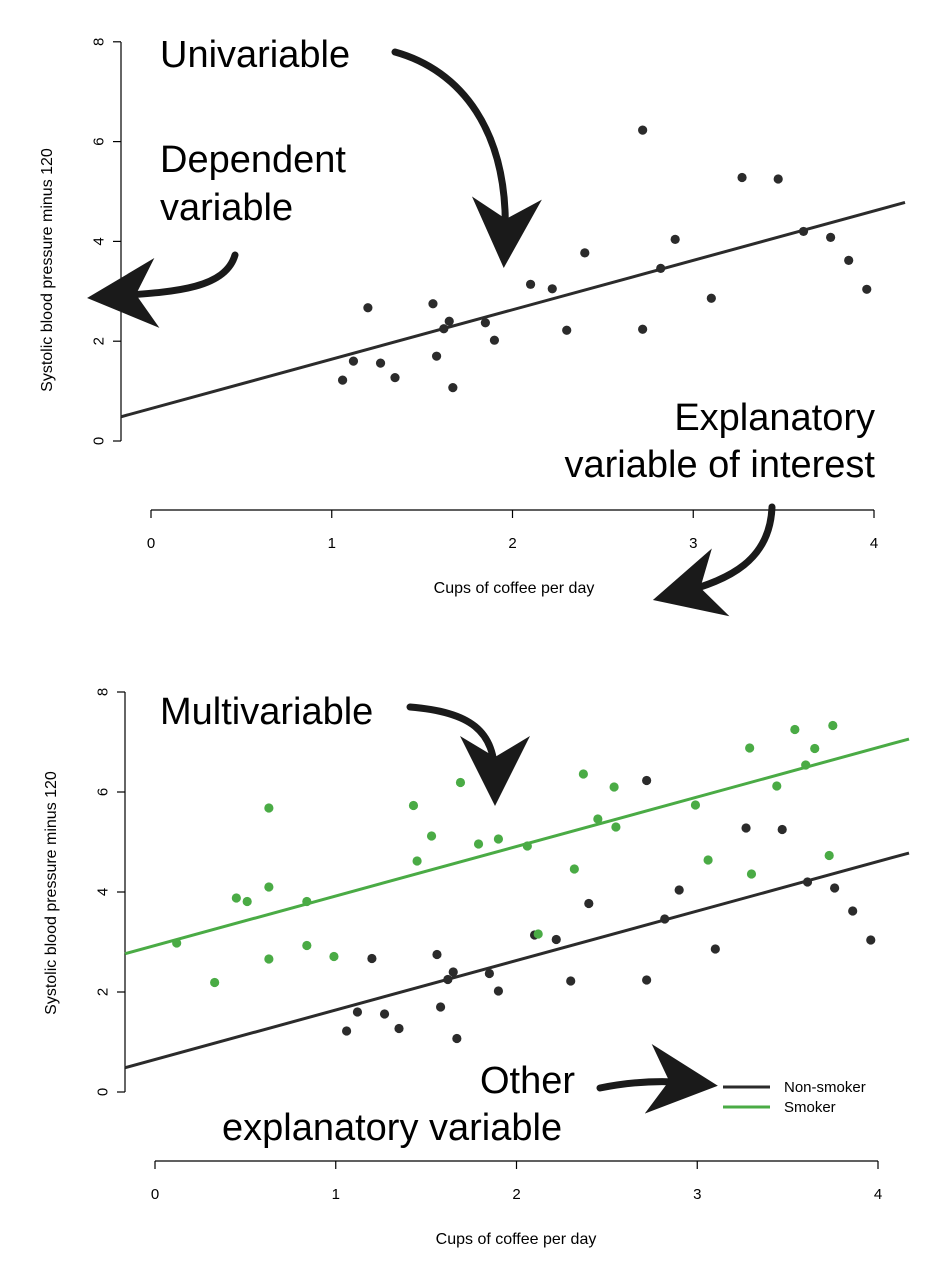  What do you see at coordinates (825, 1087) in the screenshot?
I see `legend-label-non-smoker: Non-smoker` at bounding box center [825, 1087].